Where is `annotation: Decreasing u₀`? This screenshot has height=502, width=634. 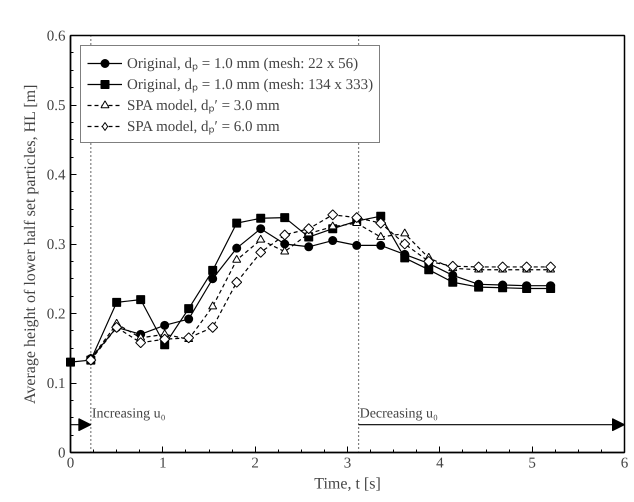 annotation: Decreasing u₀ is located at coordinates (399, 414).